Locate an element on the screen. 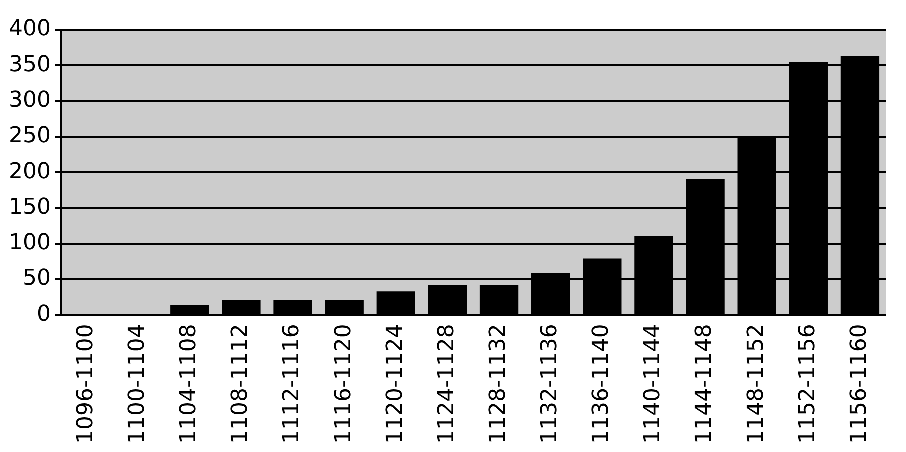 This screenshot has height=452, width=906. y-tick-label: 150 is located at coordinates (29, 207).